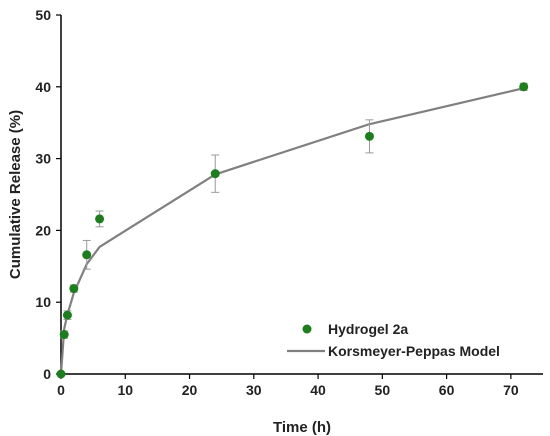 This screenshot has height=436, width=550. What do you see at coordinates (307, 329) in the screenshot?
I see `legend-marker-hydrogel` at bounding box center [307, 329].